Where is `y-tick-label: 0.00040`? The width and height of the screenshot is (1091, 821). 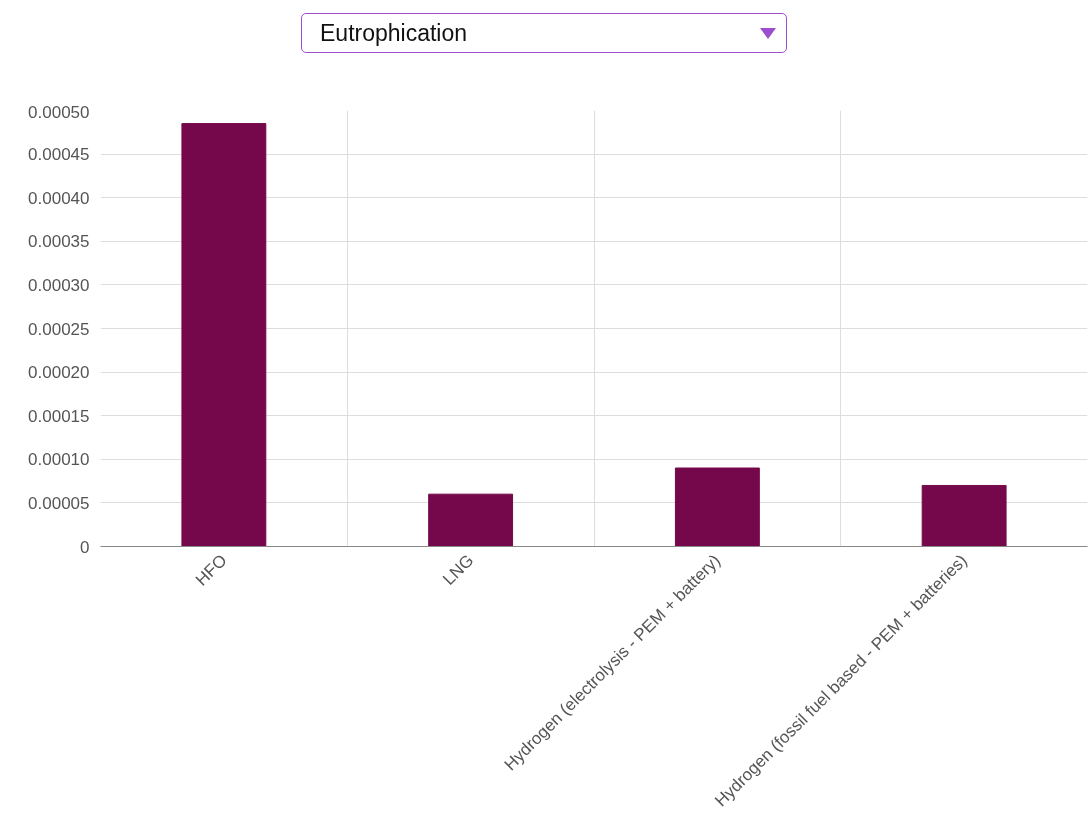 y-tick-label: 0.00040 is located at coordinates (59, 198).